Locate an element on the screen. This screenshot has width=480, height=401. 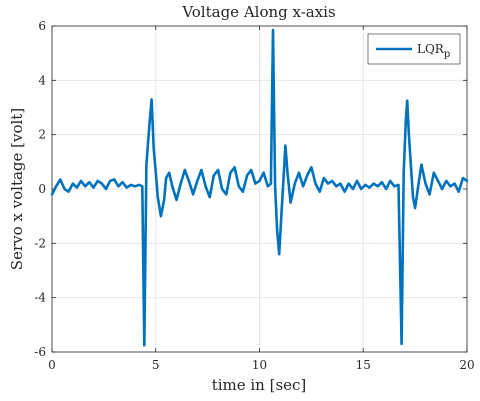
chart-title: Voltage Along x-axis is located at coordinates (258, 12).